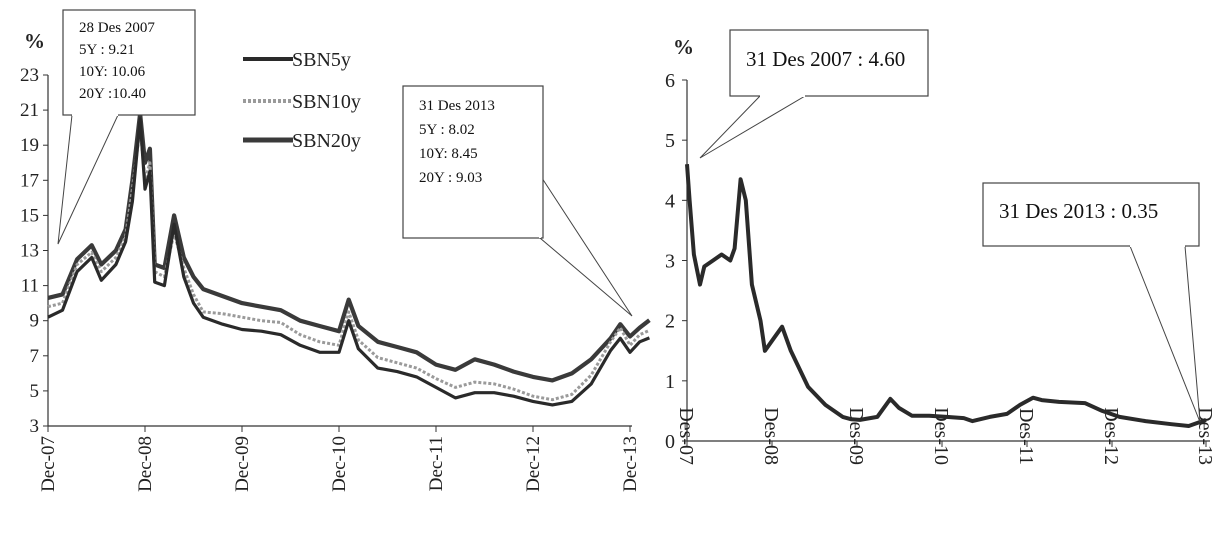  I want to click on annotation-start-right-pointer, so click(753, 127).